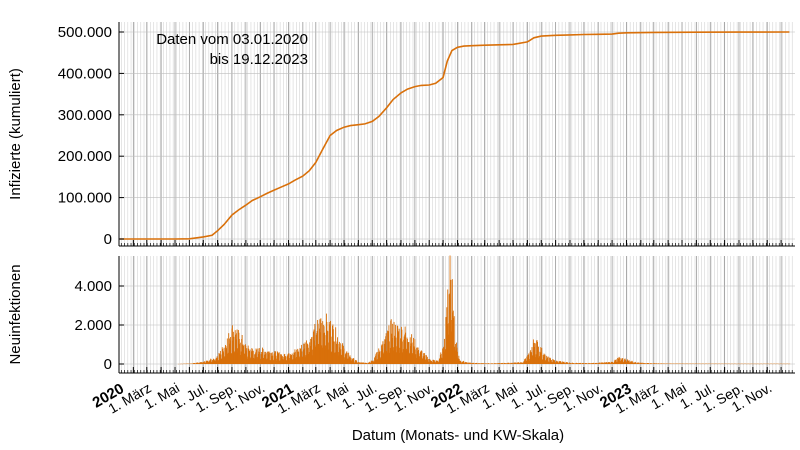 This screenshot has width=800, height=450. Describe the element at coordinates (15, 134) in the screenshot. I see `cumulative-y-axis-label: Infizierte (kumuliert)` at that location.